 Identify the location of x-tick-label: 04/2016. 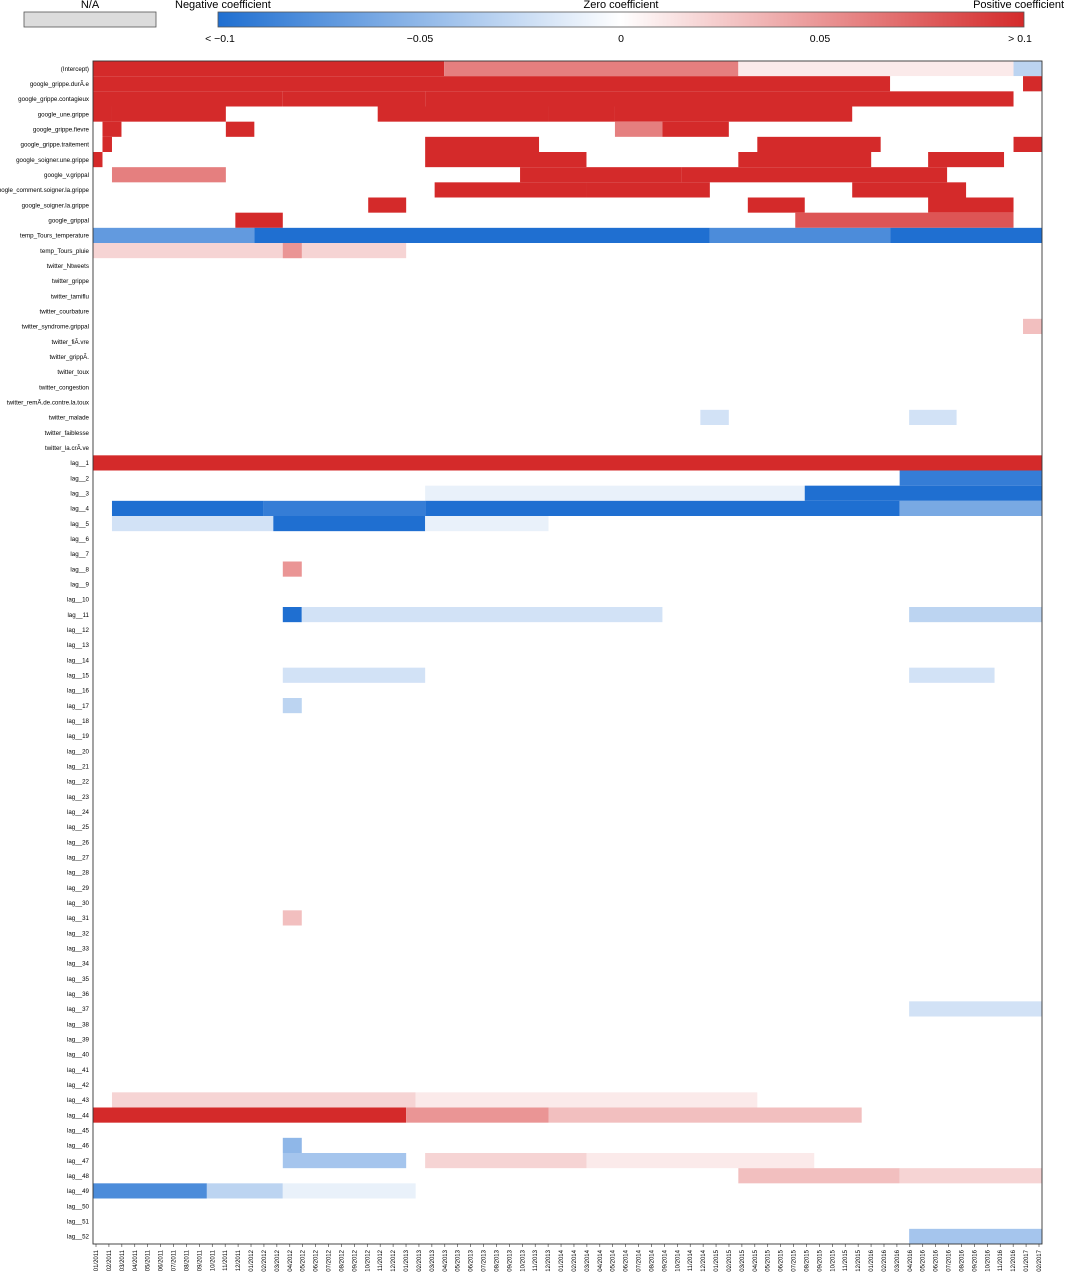
(911, 1260).